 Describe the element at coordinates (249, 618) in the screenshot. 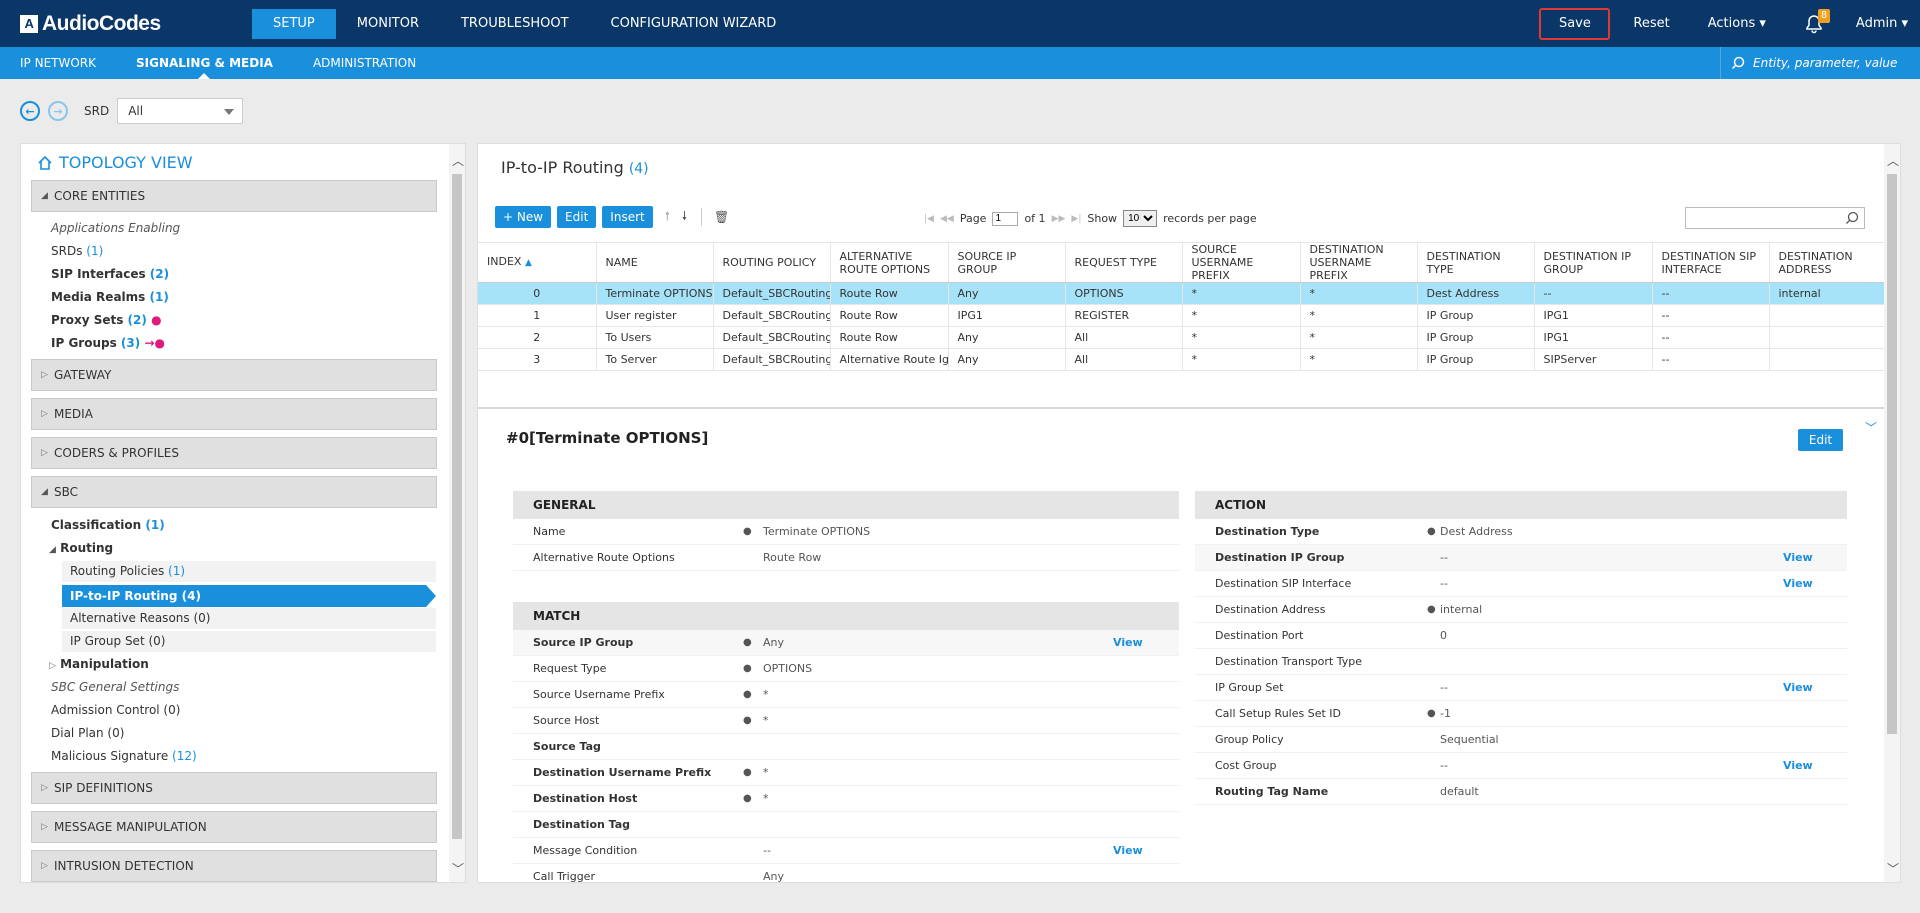

I see `nav-alternative-reasons: Alternative Reasons (0)` at that location.